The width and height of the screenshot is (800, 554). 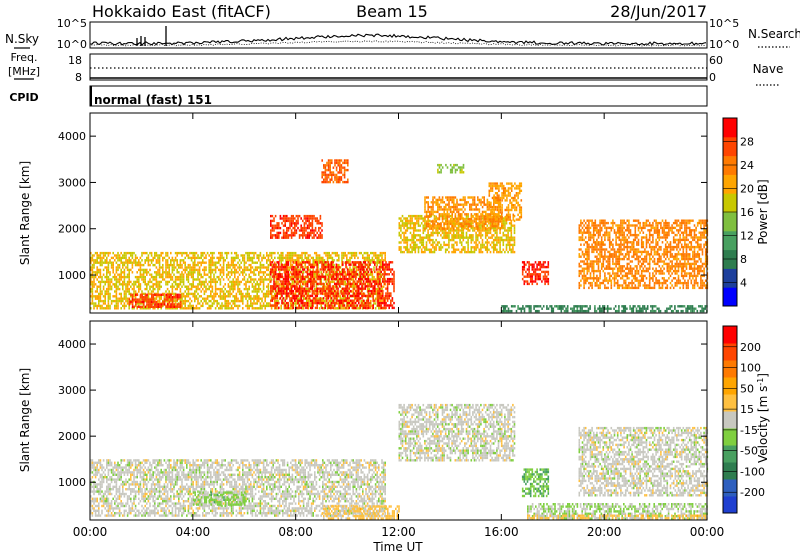 What do you see at coordinates (22, 39) in the screenshot?
I see `noise-sky-label: N.Sky` at bounding box center [22, 39].